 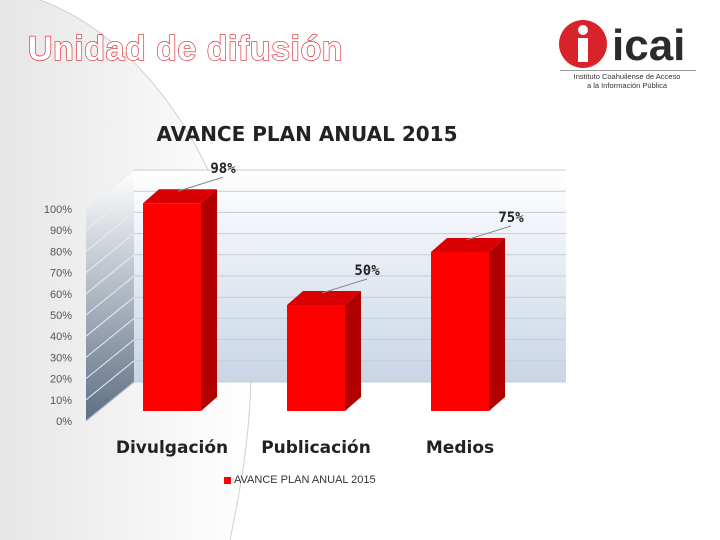 What do you see at coordinates (227, 480) in the screenshot?
I see `legend-swatch` at bounding box center [227, 480].